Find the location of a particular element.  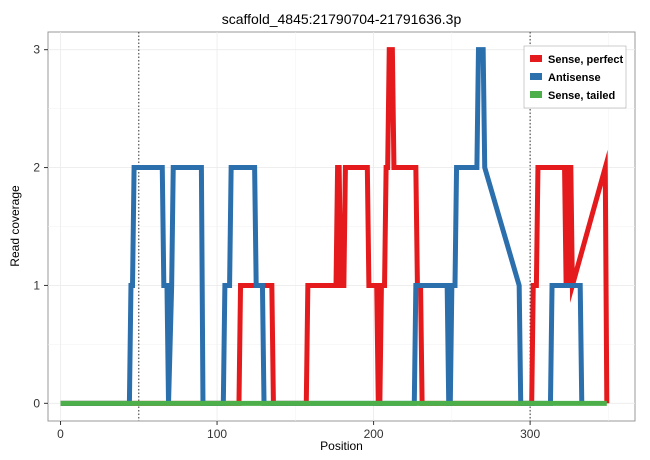

legend-label-antisense: Antisense is located at coordinates (574, 78).